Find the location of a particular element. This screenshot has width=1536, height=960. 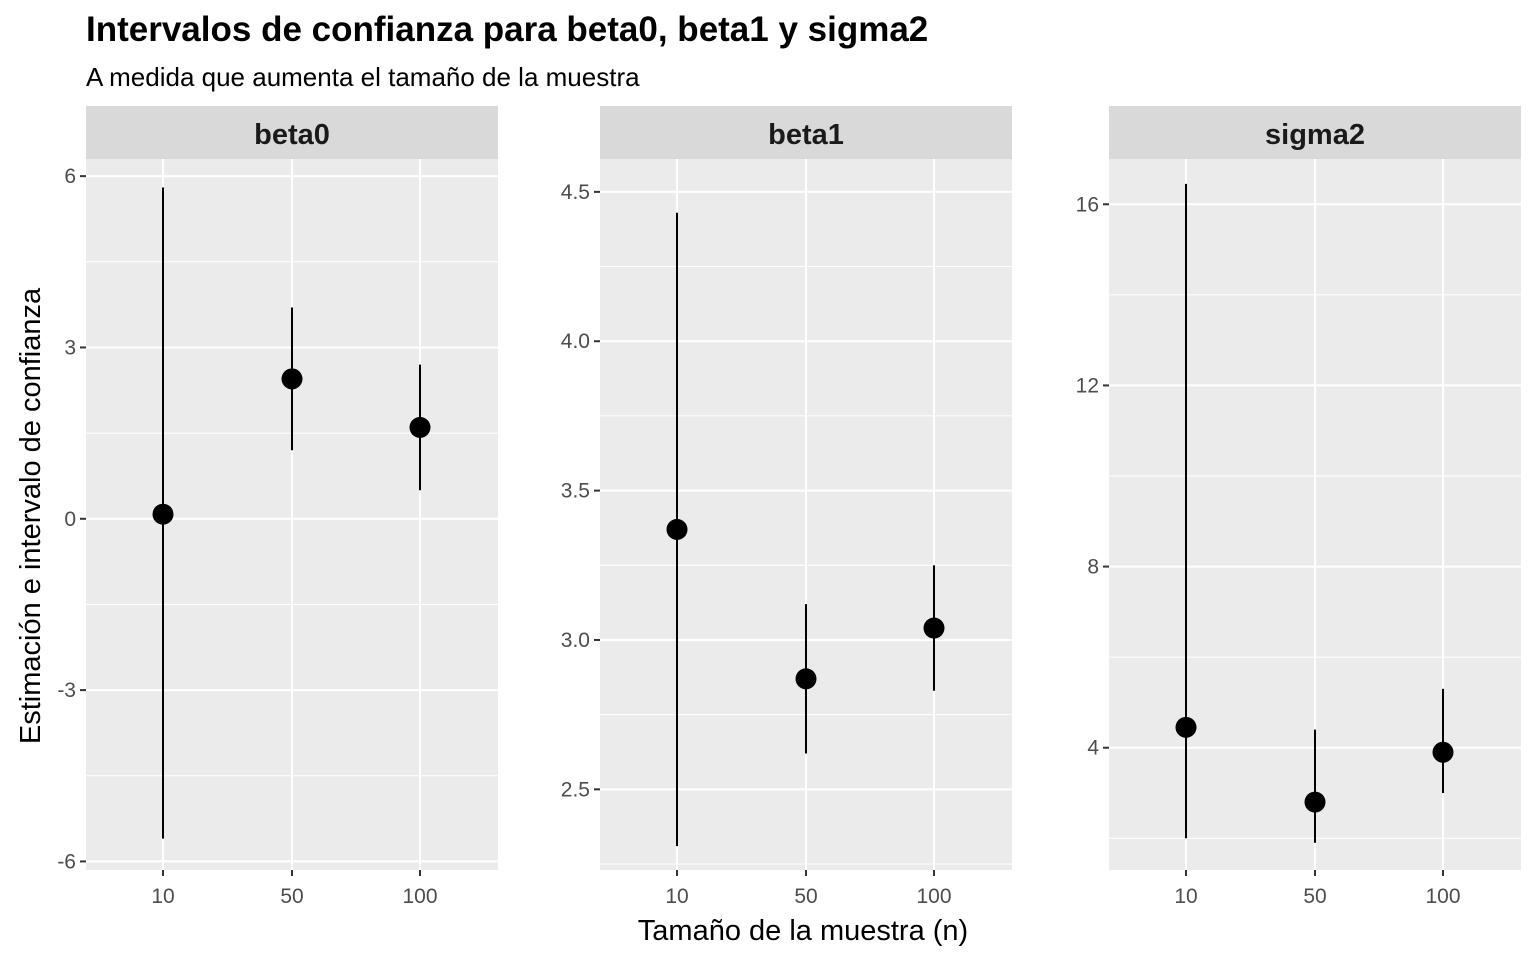

strip-label-sigma2: sigma2 is located at coordinates (1315, 135).